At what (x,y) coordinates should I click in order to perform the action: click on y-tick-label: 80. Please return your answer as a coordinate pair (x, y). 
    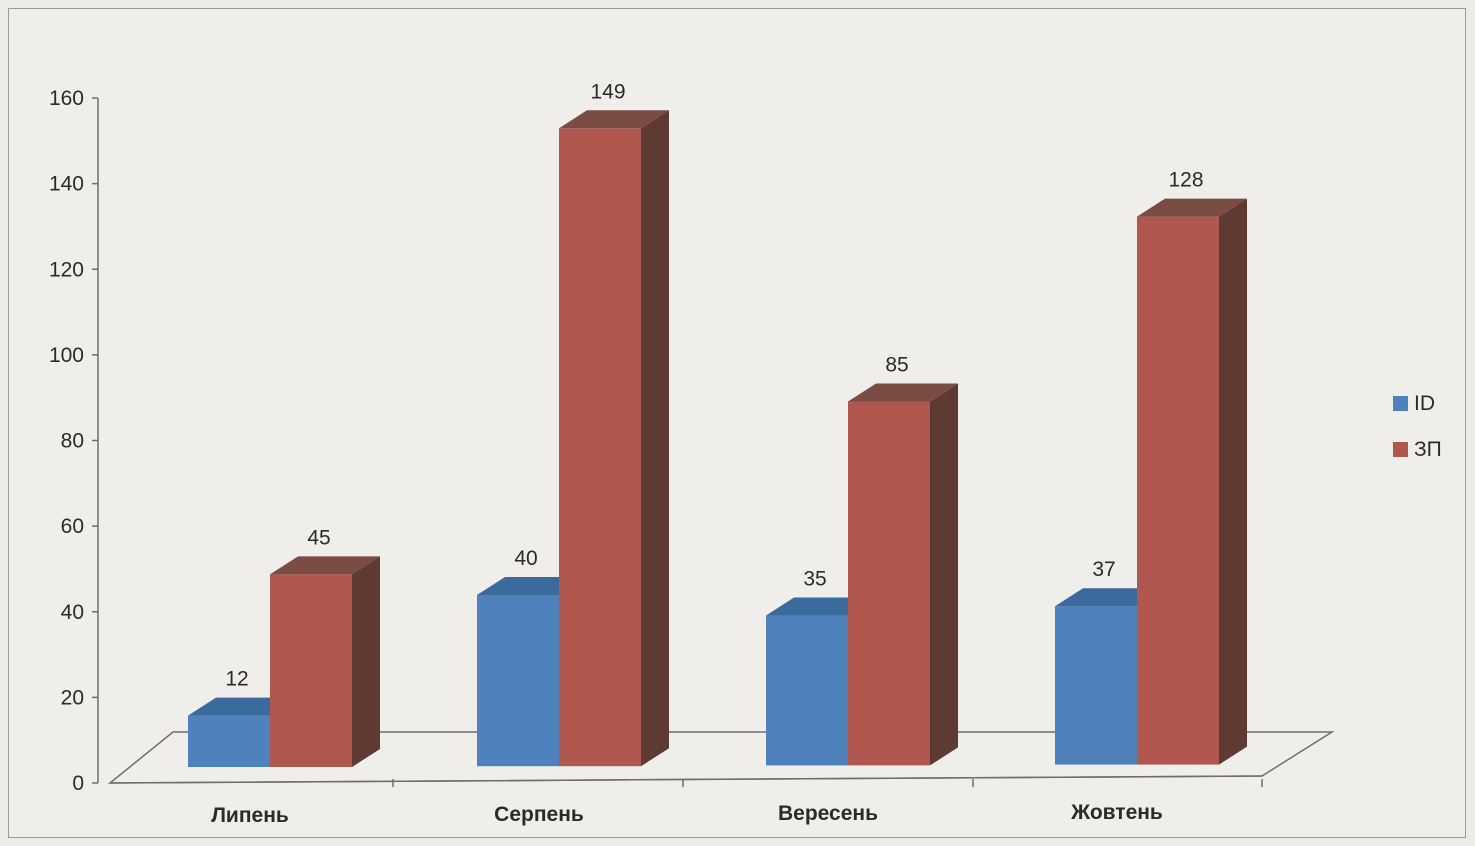
    Looking at the image, I should click on (72, 441).